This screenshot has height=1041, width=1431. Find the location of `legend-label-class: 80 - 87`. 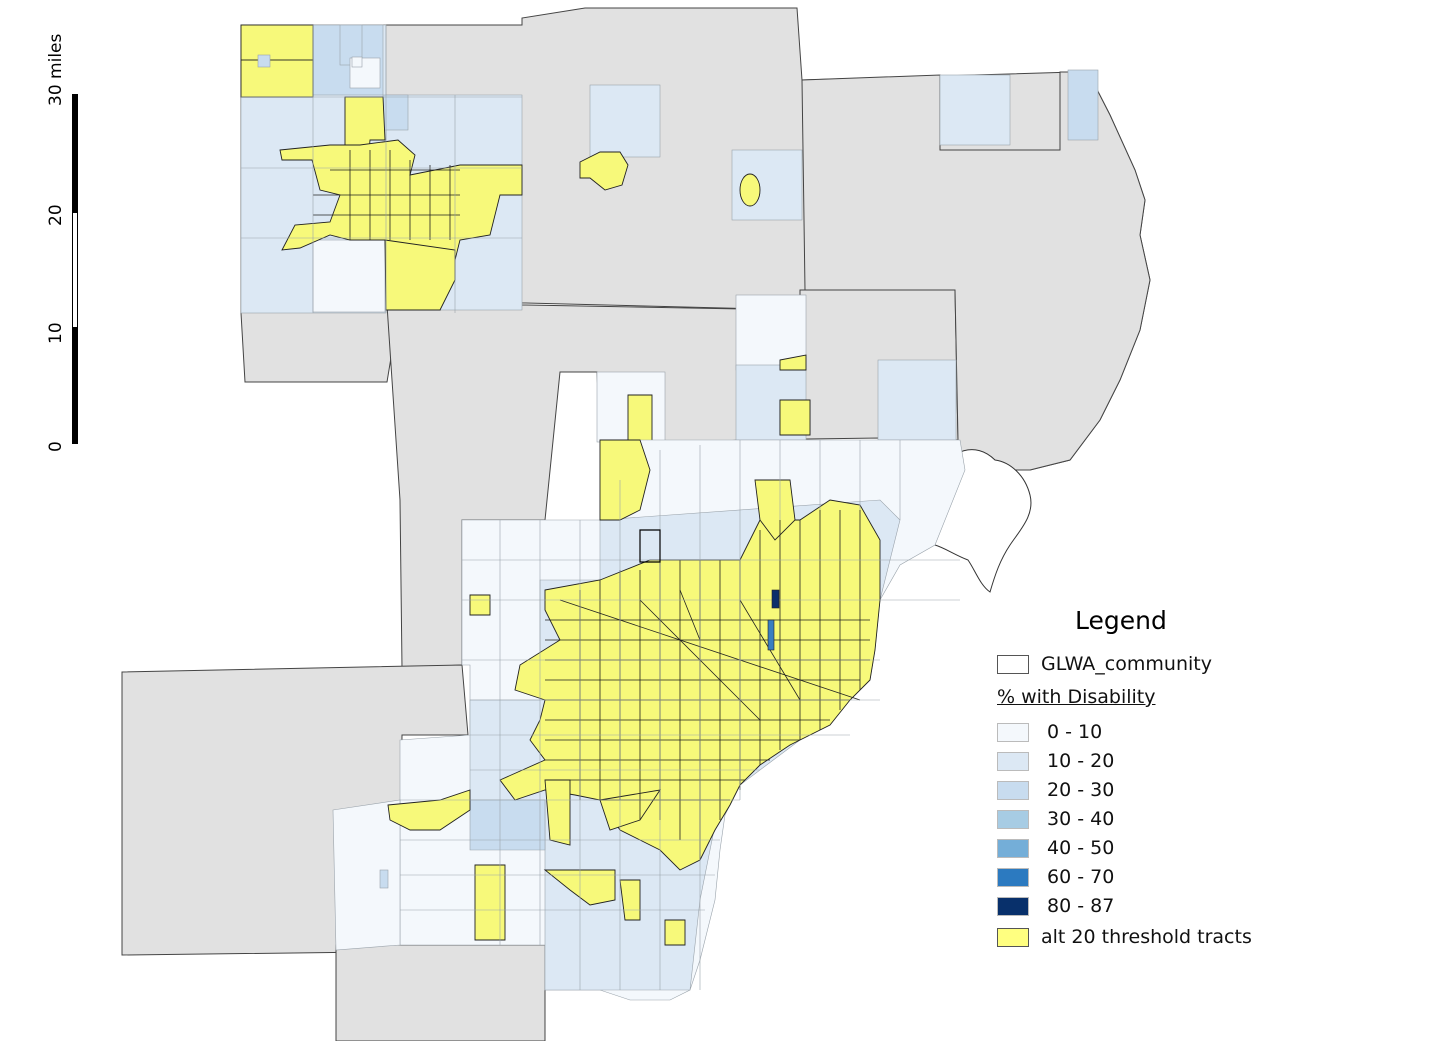

legend-label-class: 80 - 87 is located at coordinates (1081, 906).